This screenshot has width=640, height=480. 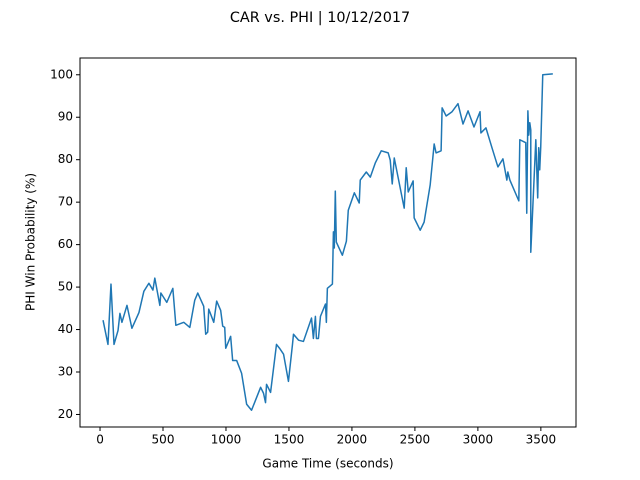 I want to click on y-tick-label: 60, so click(x=65, y=244).